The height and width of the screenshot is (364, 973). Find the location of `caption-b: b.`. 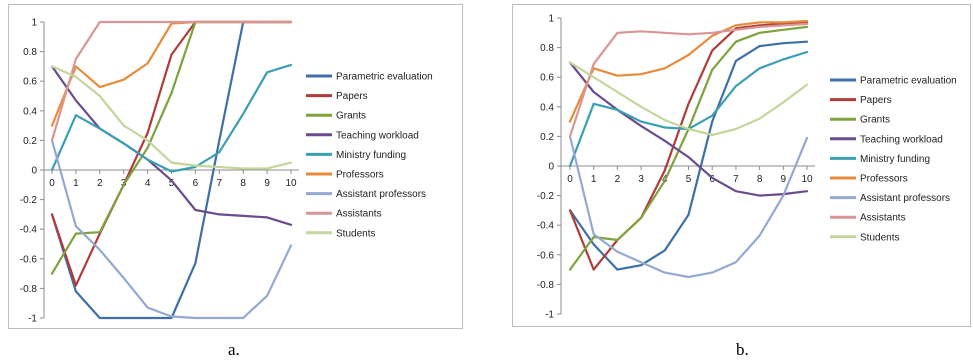

caption-b: b. is located at coordinates (742, 349).